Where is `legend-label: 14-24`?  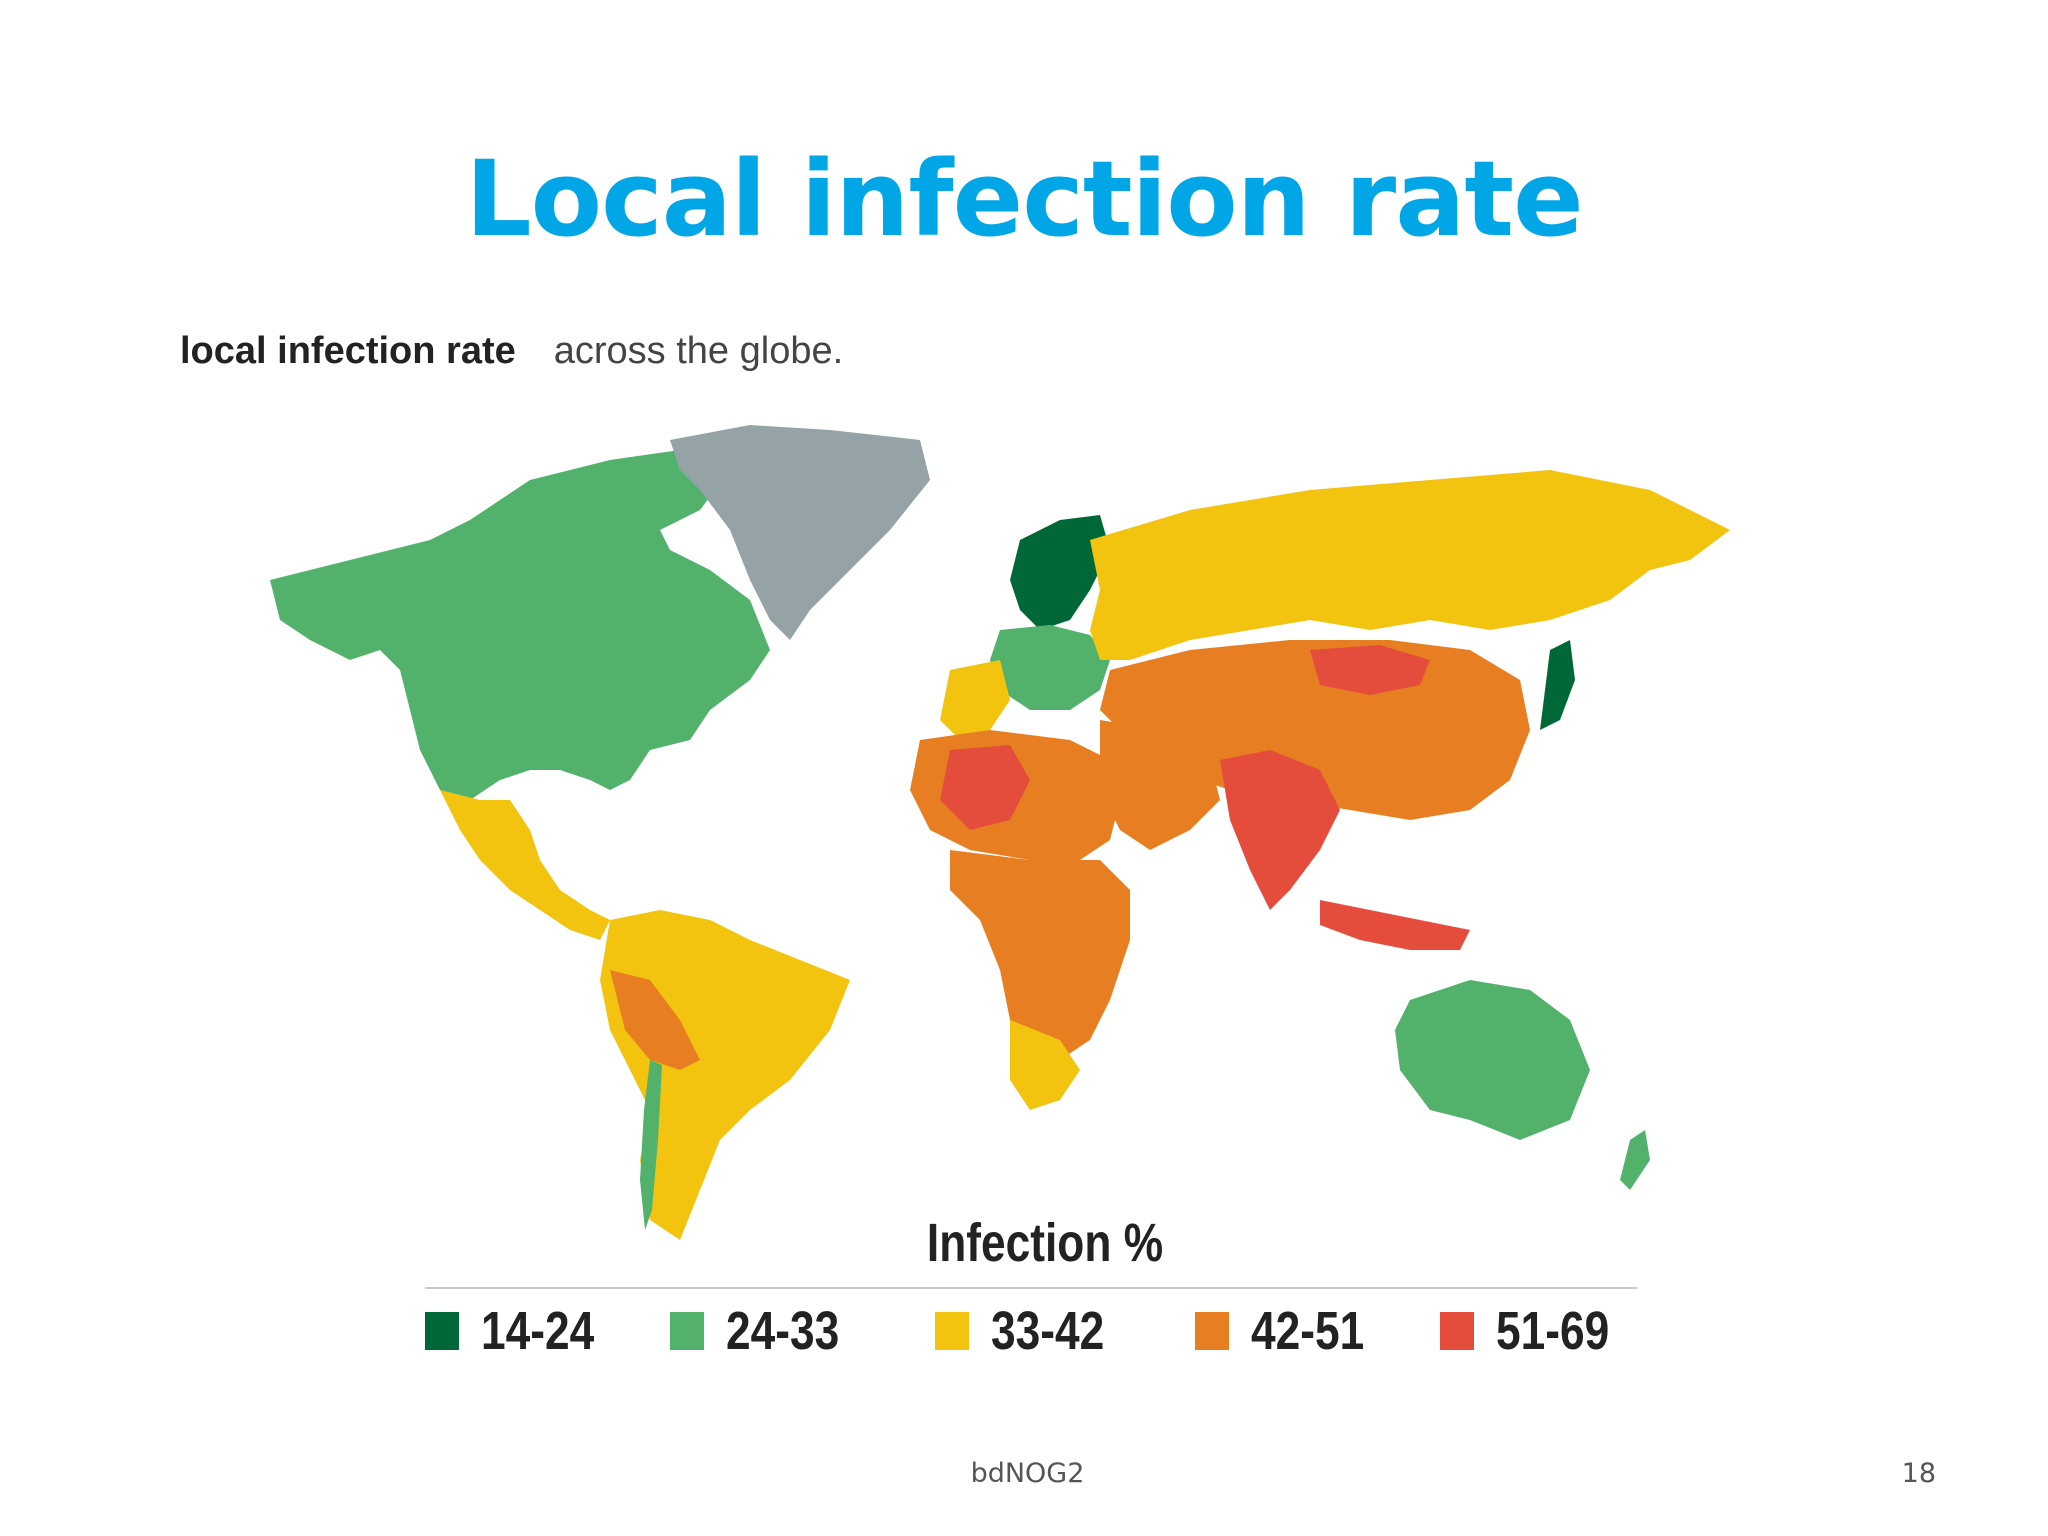 legend-label: 14-24 is located at coordinates (538, 1331).